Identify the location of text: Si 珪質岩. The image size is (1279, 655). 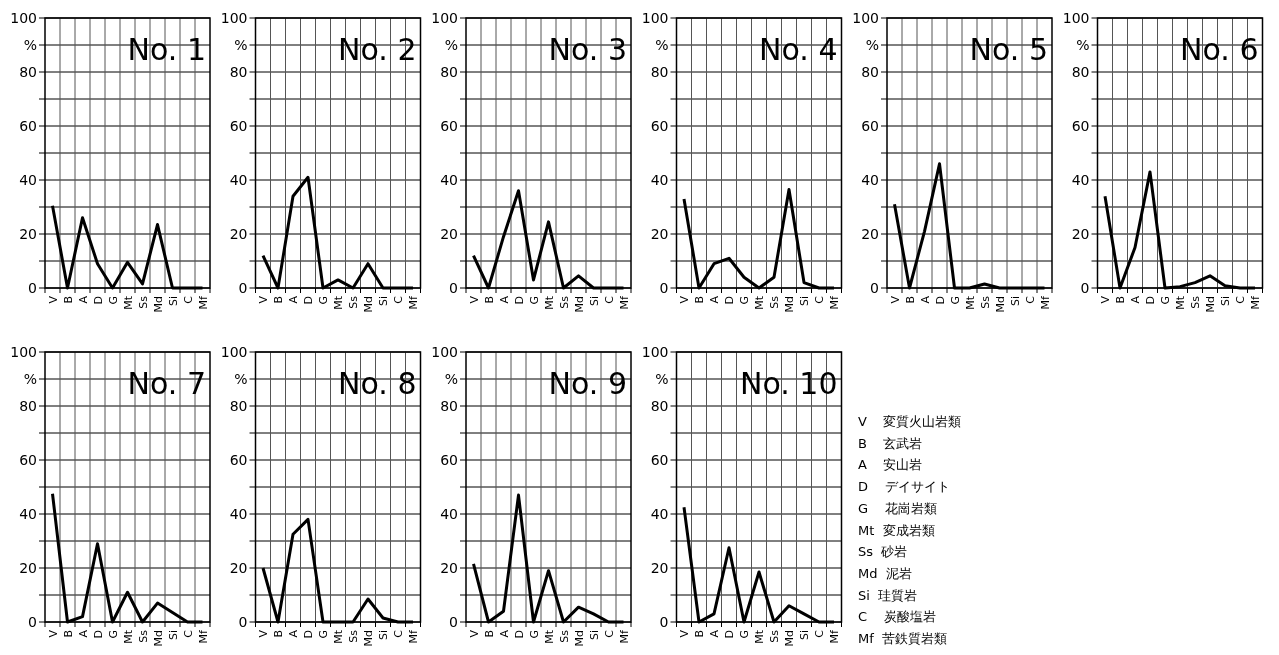
(888, 595).